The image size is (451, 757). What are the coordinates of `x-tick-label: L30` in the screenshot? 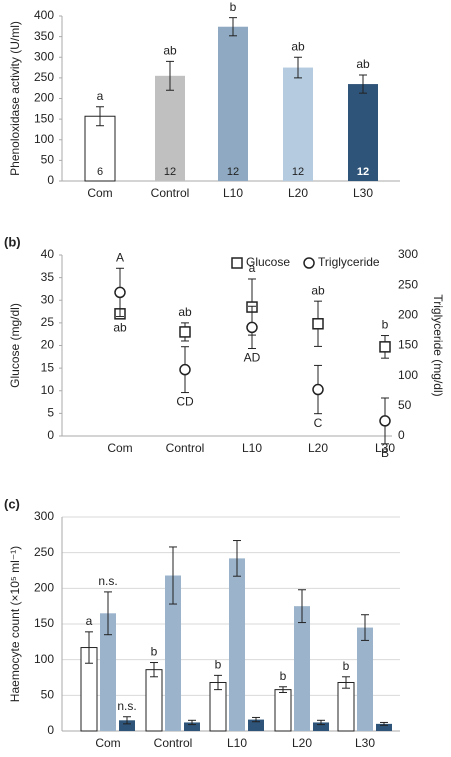 It's located at (385, 448).